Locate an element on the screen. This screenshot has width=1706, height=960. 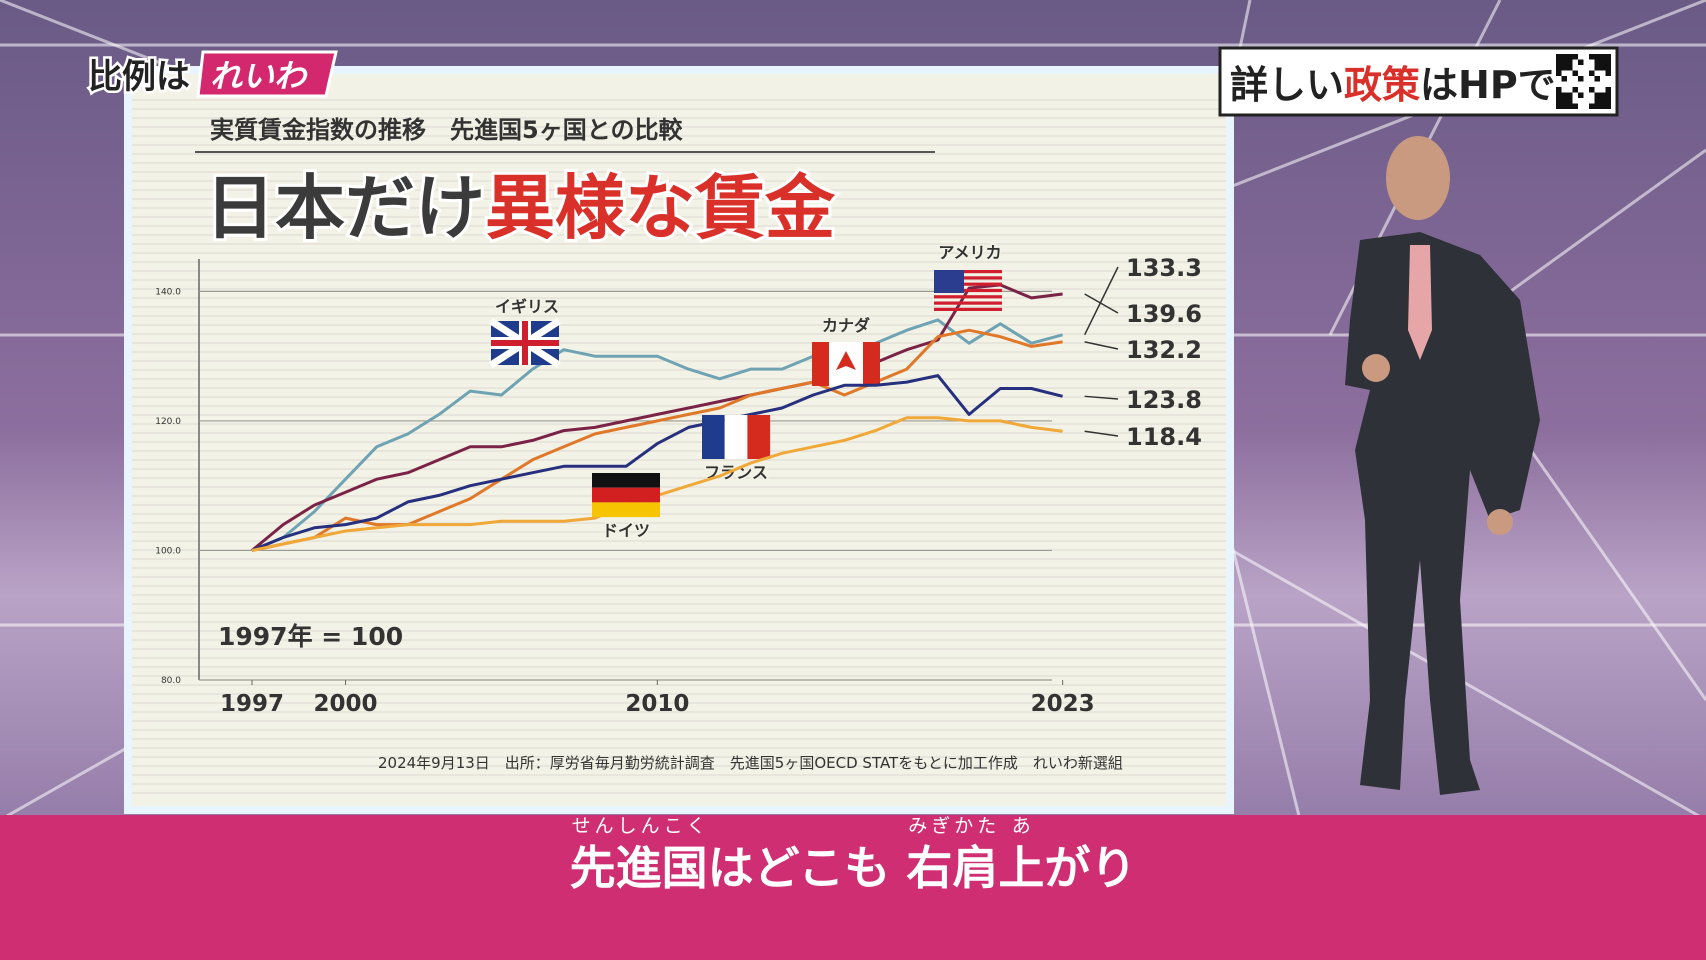
banner-after: はHPで is located at coordinates (1488, 85).